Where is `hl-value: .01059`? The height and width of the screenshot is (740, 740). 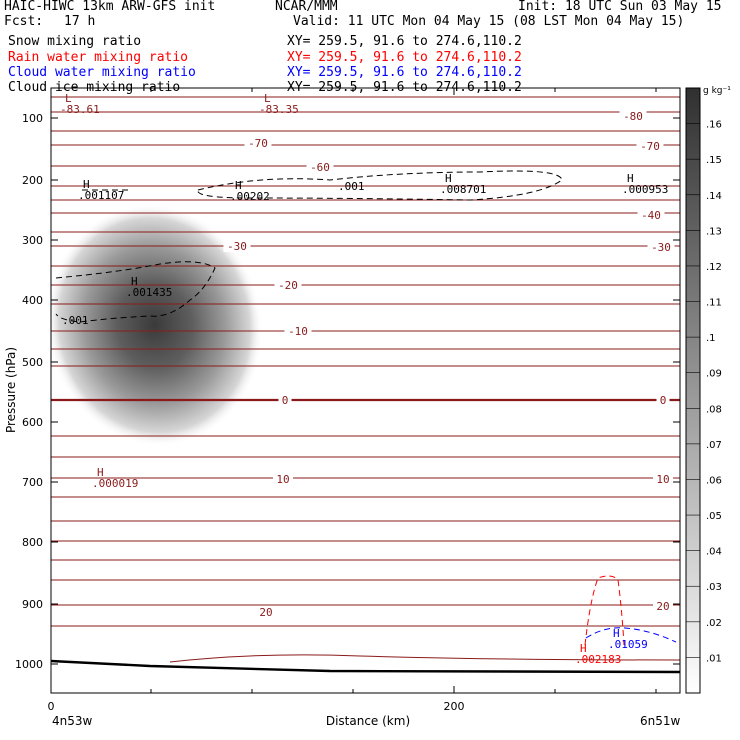
hl-value: .01059 is located at coordinates (628, 644).